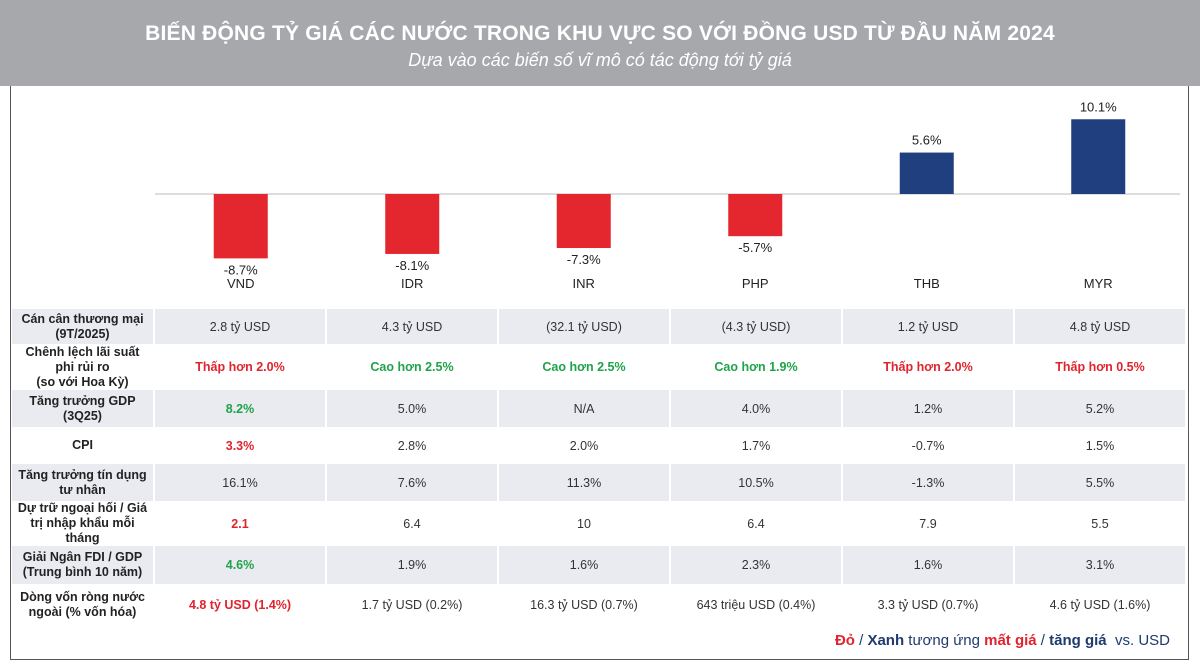 The image size is (1200, 667). Describe the element at coordinates (241, 326) in the screenshot. I see `table-cell: 2.8 tỷ USD` at that location.